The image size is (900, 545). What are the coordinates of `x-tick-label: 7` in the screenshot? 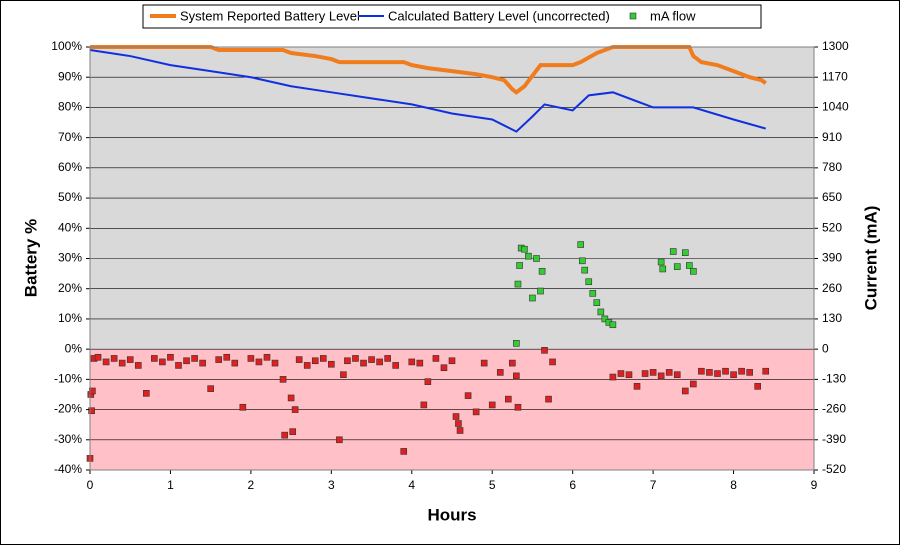 It's located at (653, 485).